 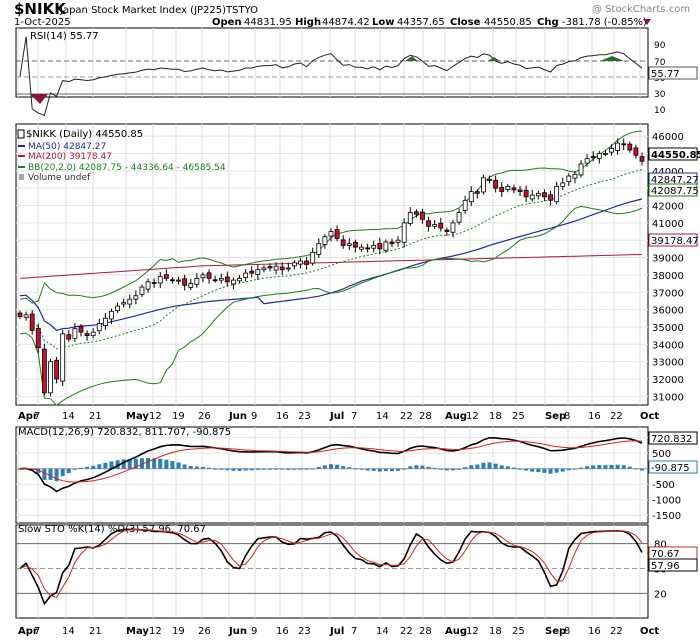 I want to click on rsi-title: RSI(14) 55.77, so click(x=64, y=36).